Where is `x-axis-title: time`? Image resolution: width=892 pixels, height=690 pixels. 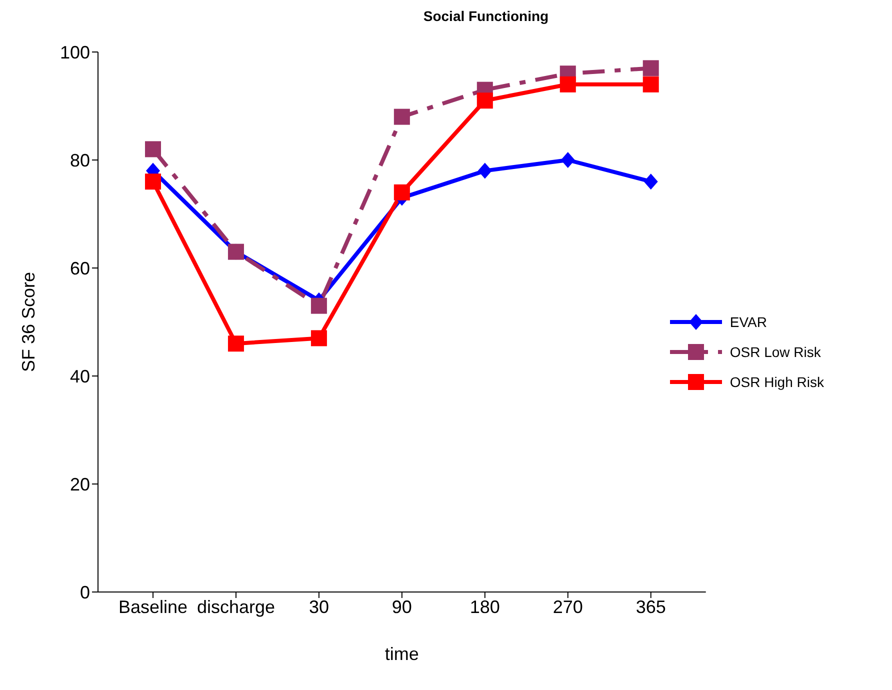 x-axis-title: time is located at coordinates (401, 654).